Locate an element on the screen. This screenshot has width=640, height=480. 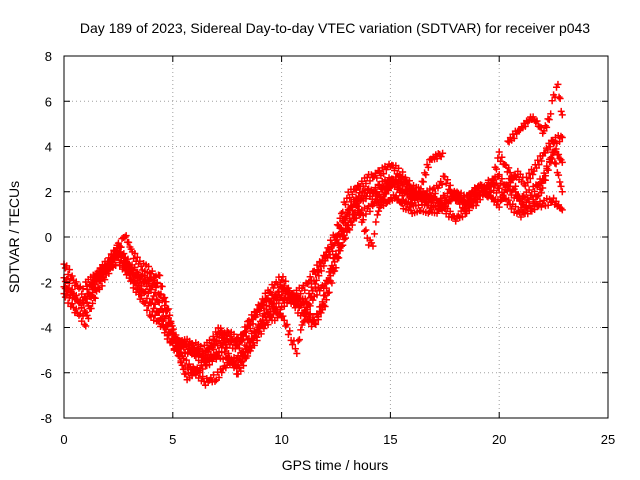
y-tick-label: -6 is located at coordinates (46, 373).